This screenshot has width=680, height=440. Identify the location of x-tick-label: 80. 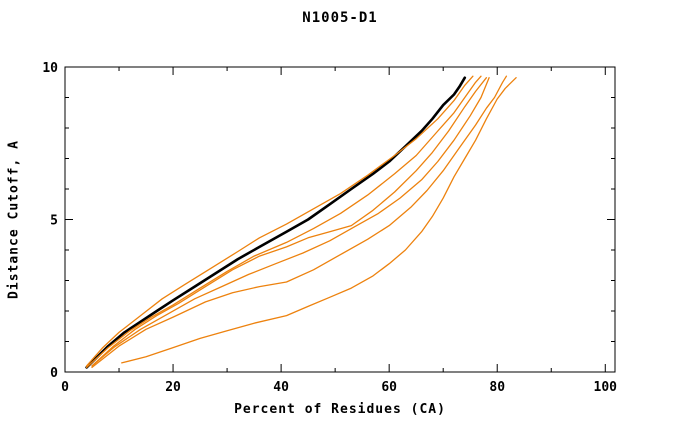
(497, 387).